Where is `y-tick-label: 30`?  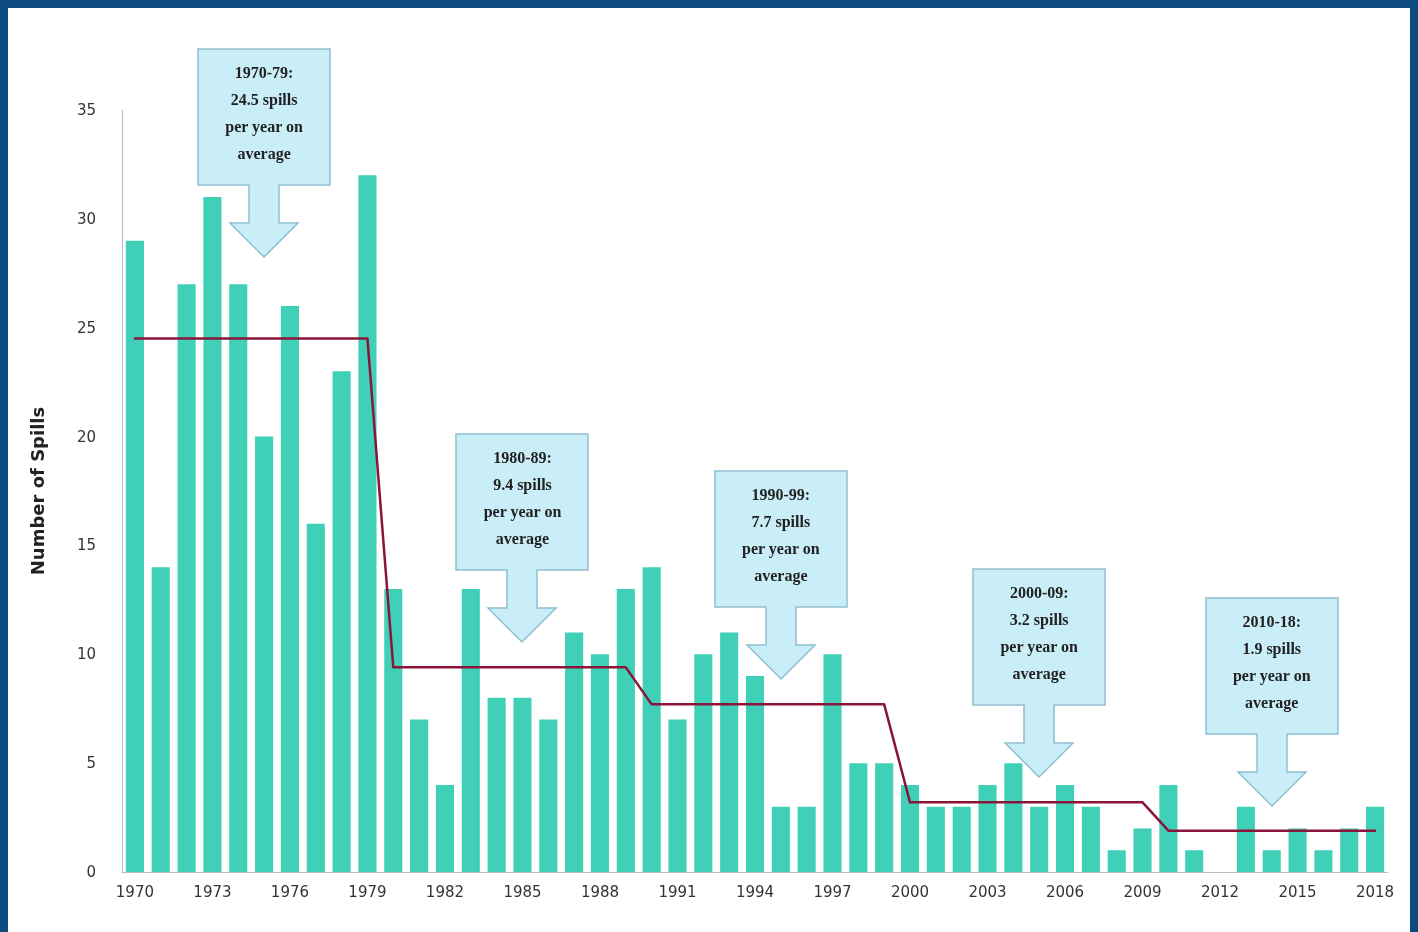
y-tick-label: 30 is located at coordinates (86, 218).